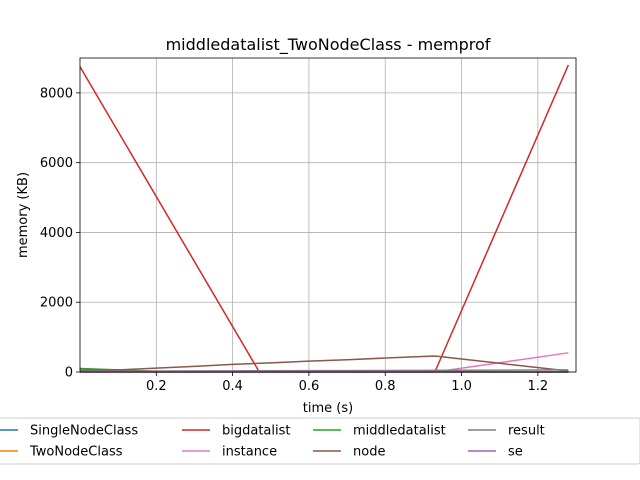 The width and height of the screenshot is (640, 480). What do you see at coordinates (232, 386) in the screenshot?
I see `x-tick-label: 0.4` at bounding box center [232, 386].